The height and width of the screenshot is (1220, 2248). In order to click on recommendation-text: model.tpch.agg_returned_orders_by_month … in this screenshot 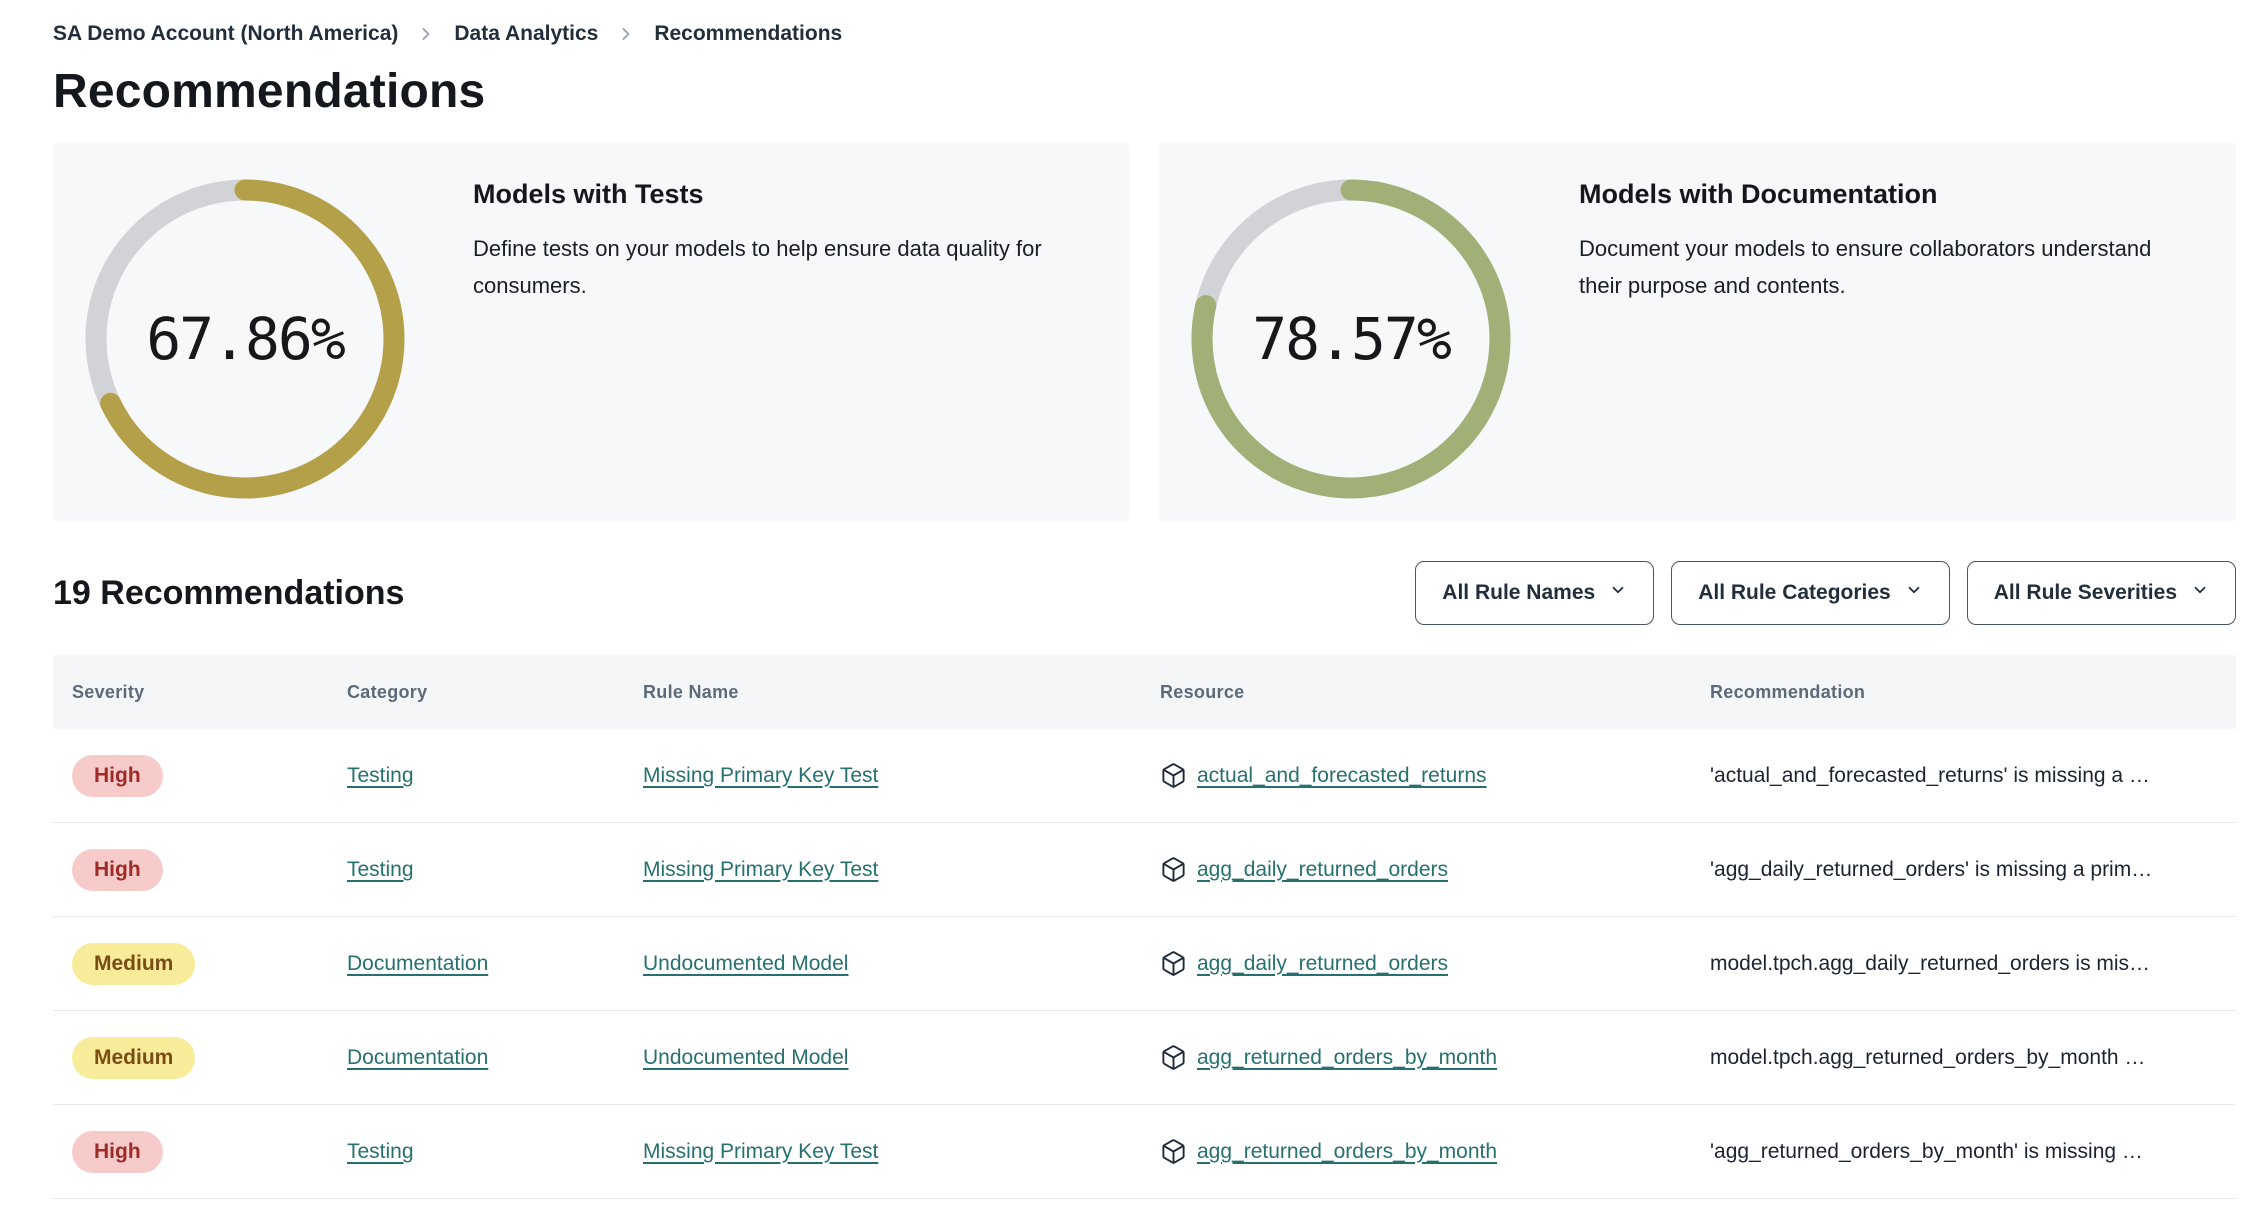, I will do `click(1928, 1057)`.